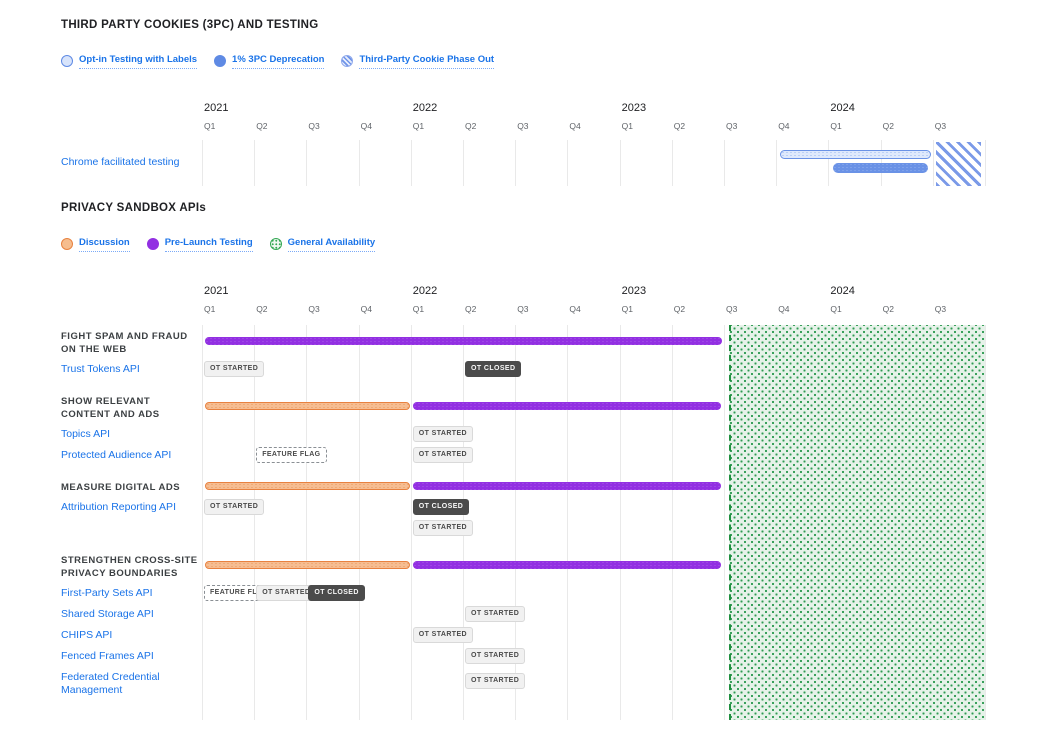 The width and height of the screenshot is (1055, 741). Describe the element at coordinates (959, 164) in the screenshot. I see `region-third-party-cookie-phase-out` at that location.